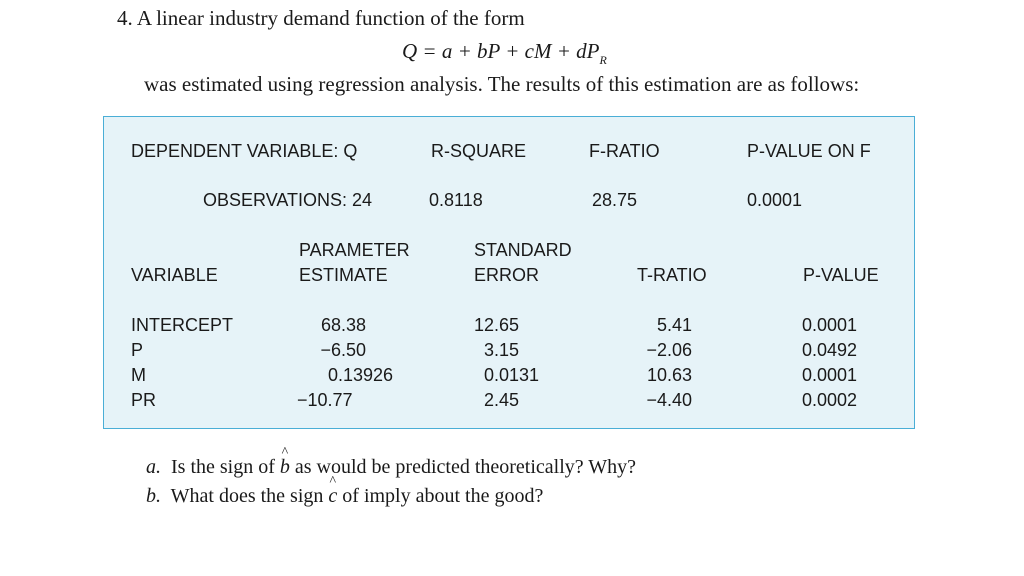 Image resolution: width=1024 pixels, height=576 pixels. What do you see at coordinates (285, 467) in the screenshot?
I see `b-hat-symbol: b` at bounding box center [285, 467].